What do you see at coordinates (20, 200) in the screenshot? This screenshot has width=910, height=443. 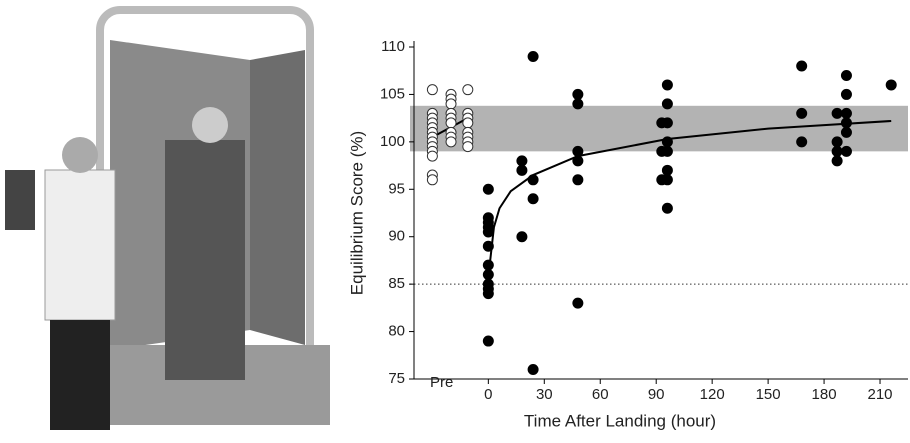 I see `photo-monitor` at bounding box center [20, 200].